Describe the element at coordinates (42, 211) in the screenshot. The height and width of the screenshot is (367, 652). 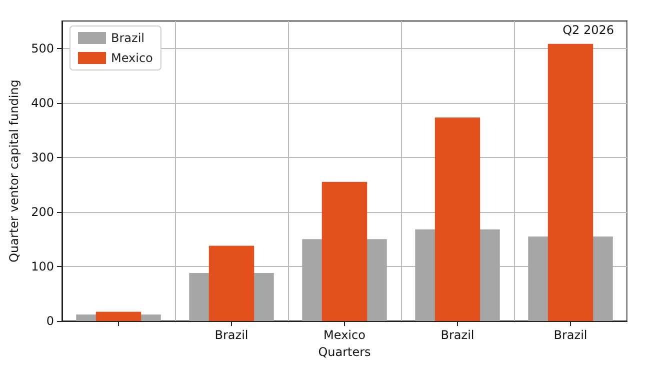
I see `y-tick-label: 200` at that location.